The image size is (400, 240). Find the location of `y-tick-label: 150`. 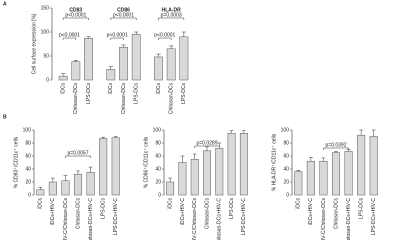

y-tick-label: 150 is located at coordinates (45, 8).